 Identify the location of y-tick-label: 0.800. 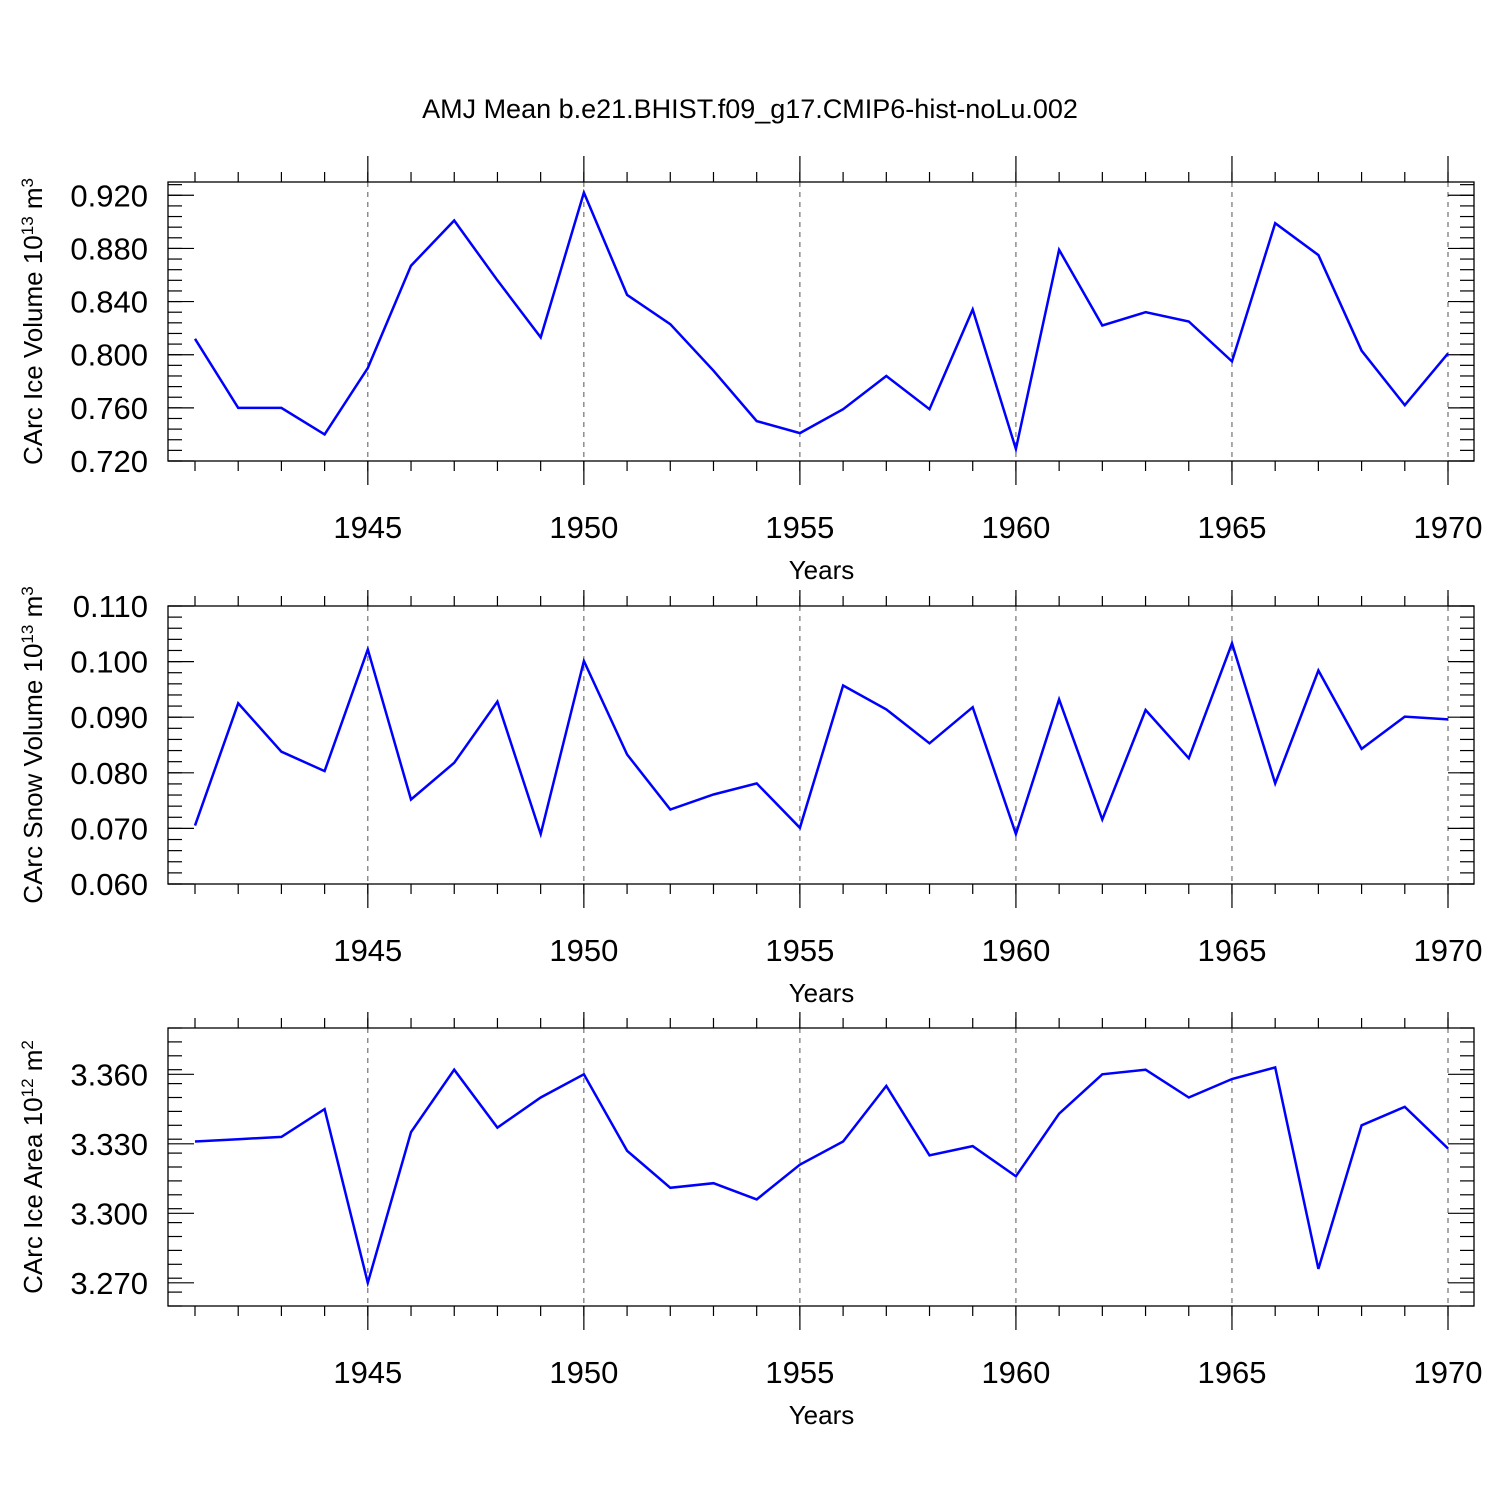
(109, 355).